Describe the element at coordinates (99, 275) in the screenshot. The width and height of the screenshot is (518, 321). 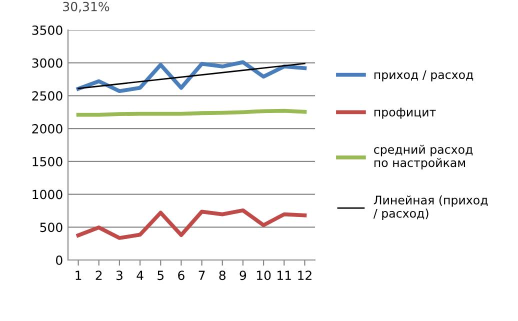
I see `x-tick-label: 2` at that location.